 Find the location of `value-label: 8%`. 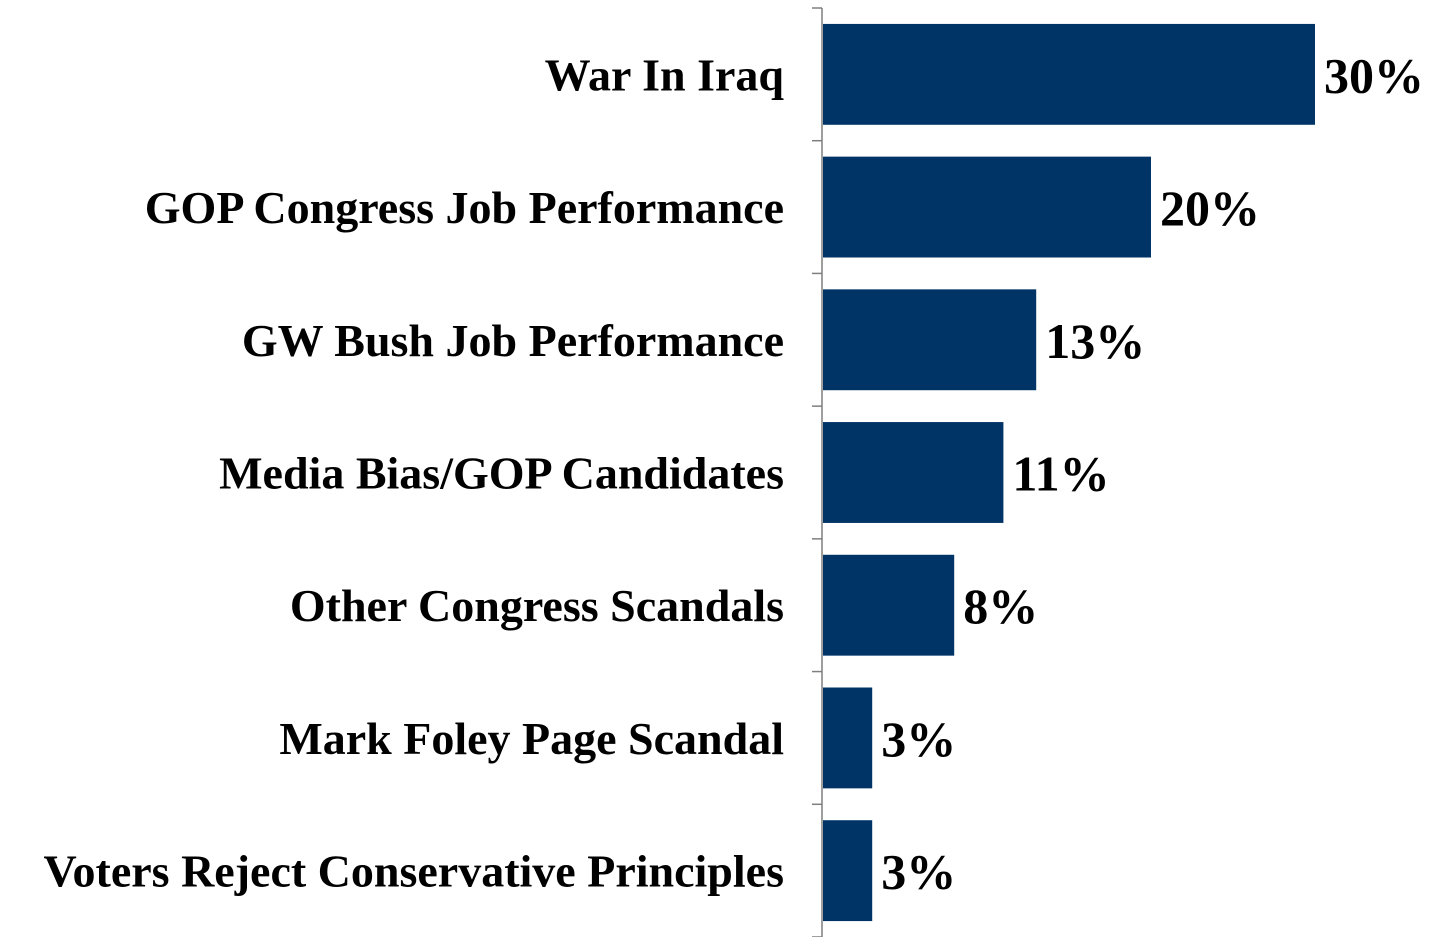

value-label: 8% is located at coordinates (1000, 606).